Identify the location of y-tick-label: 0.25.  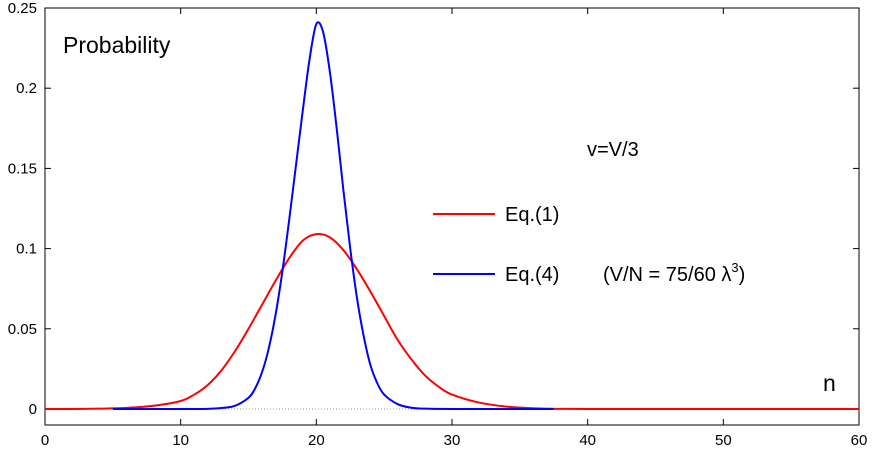
(22, 8).